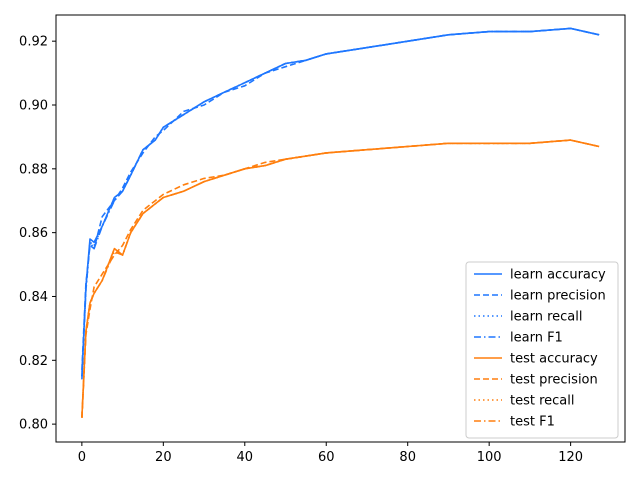 The height and width of the screenshot is (480, 640). Describe the element at coordinates (33, 425) in the screenshot. I see `y-tick-label: 0.80` at that location.